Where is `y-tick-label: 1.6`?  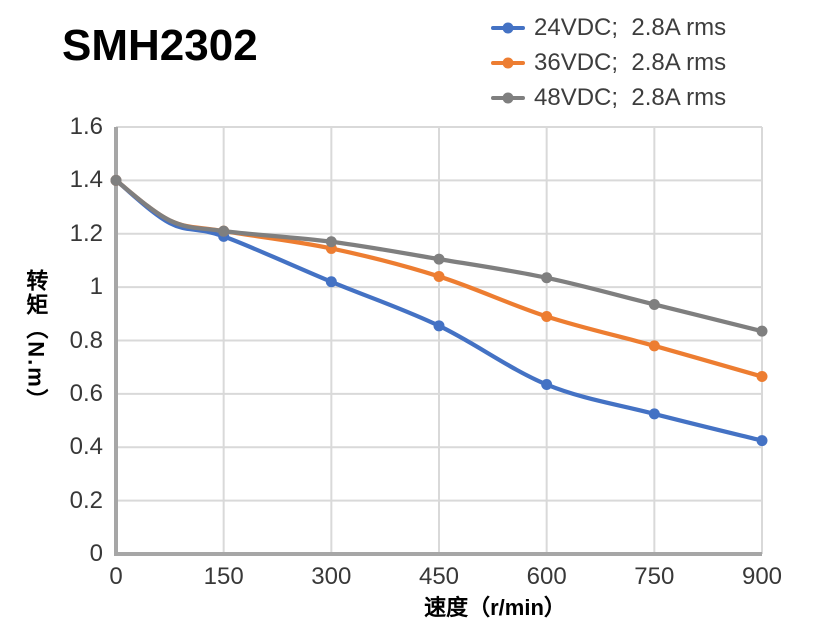
y-tick-label: 1.6 is located at coordinates (86, 126).